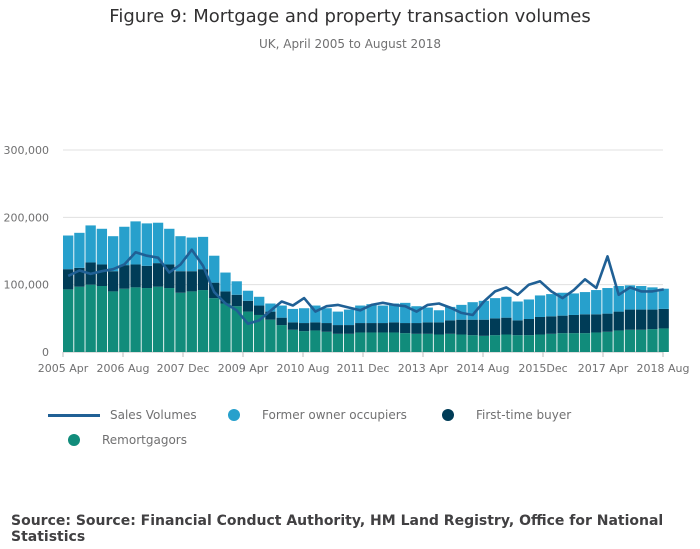 Image resolution: width=700 pixels, height=549 pixels. Describe the element at coordinates (448, 415) in the screenshot. I see `ftb-dot-icon` at that location.